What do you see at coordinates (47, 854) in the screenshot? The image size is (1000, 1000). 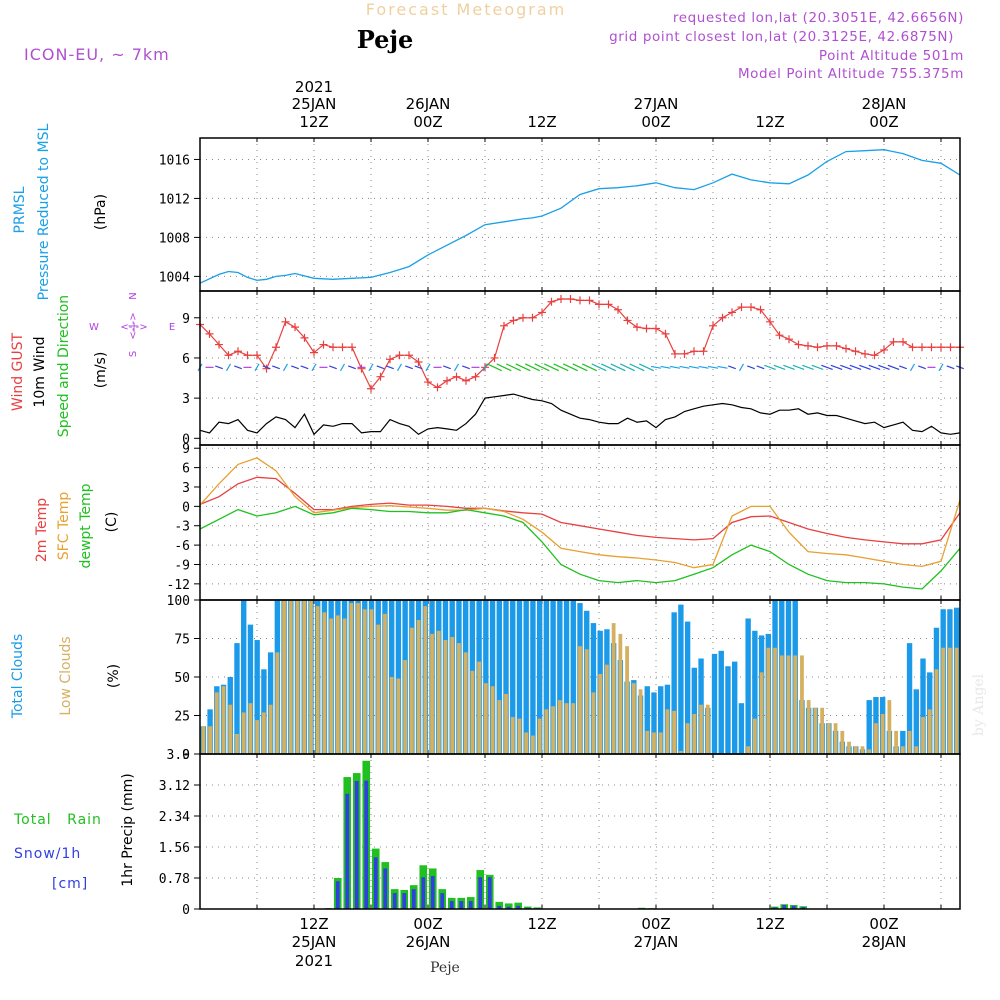 I see `snow-legend: Snow/1h` at bounding box center [47, 854].